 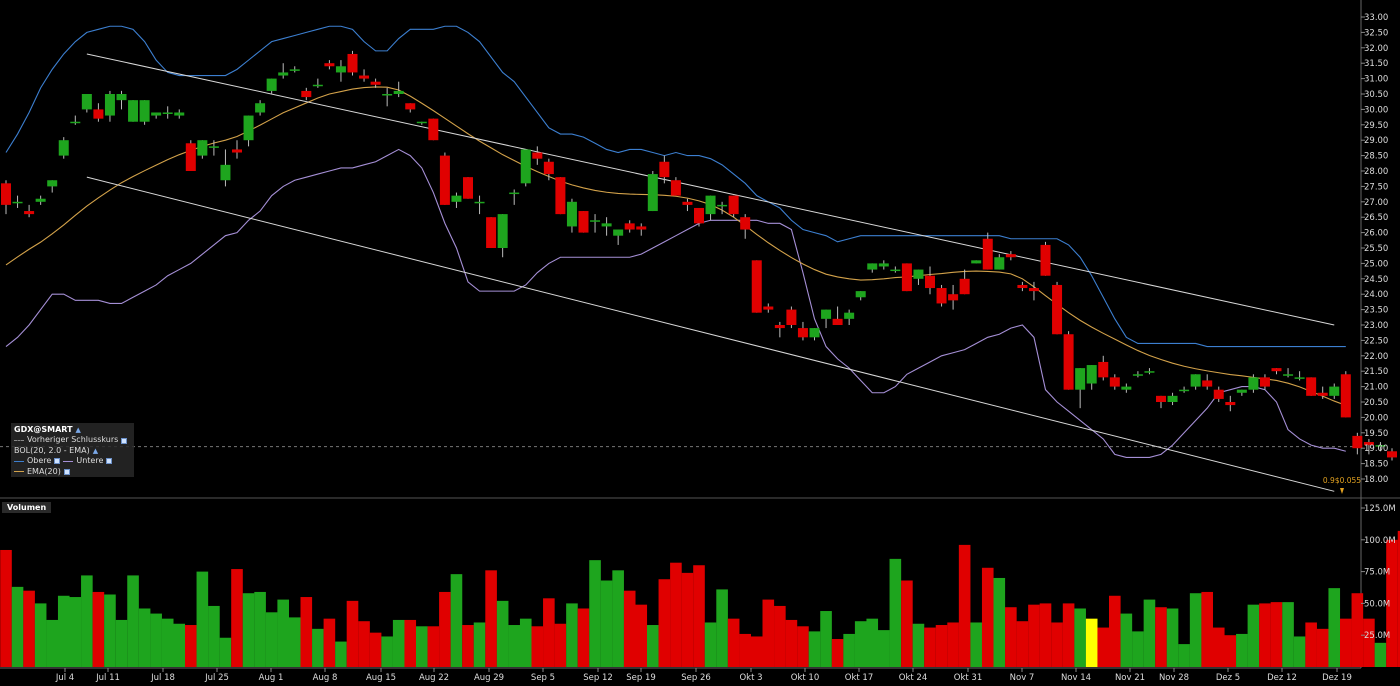 I want to click on legend-bol: BOL(20, 2.0 - EMA), so click(x=52, y=450).